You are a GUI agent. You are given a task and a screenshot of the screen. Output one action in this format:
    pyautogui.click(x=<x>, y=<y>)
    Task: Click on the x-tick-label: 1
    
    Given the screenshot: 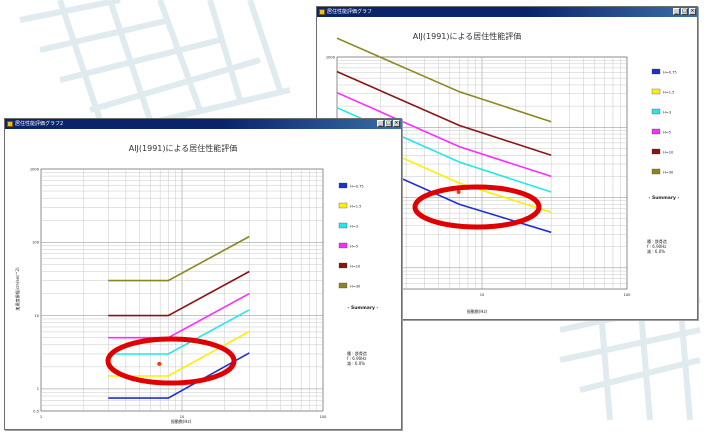 What is the action you would take?
    pyautogui.click(x=41, y=417)
    